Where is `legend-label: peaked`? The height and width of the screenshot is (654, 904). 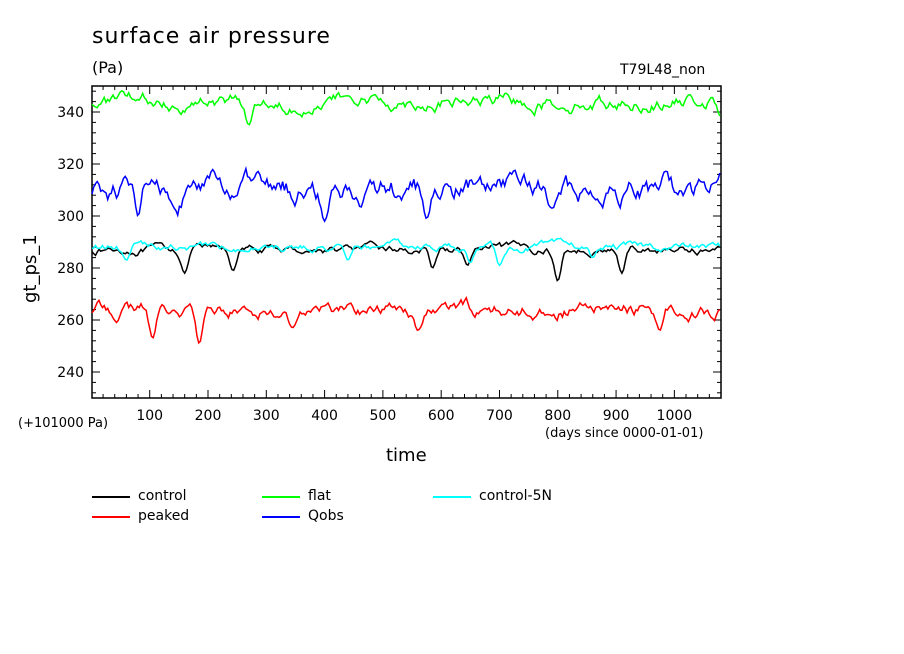 legend-label: peaked is located at coordinates (164, 516).